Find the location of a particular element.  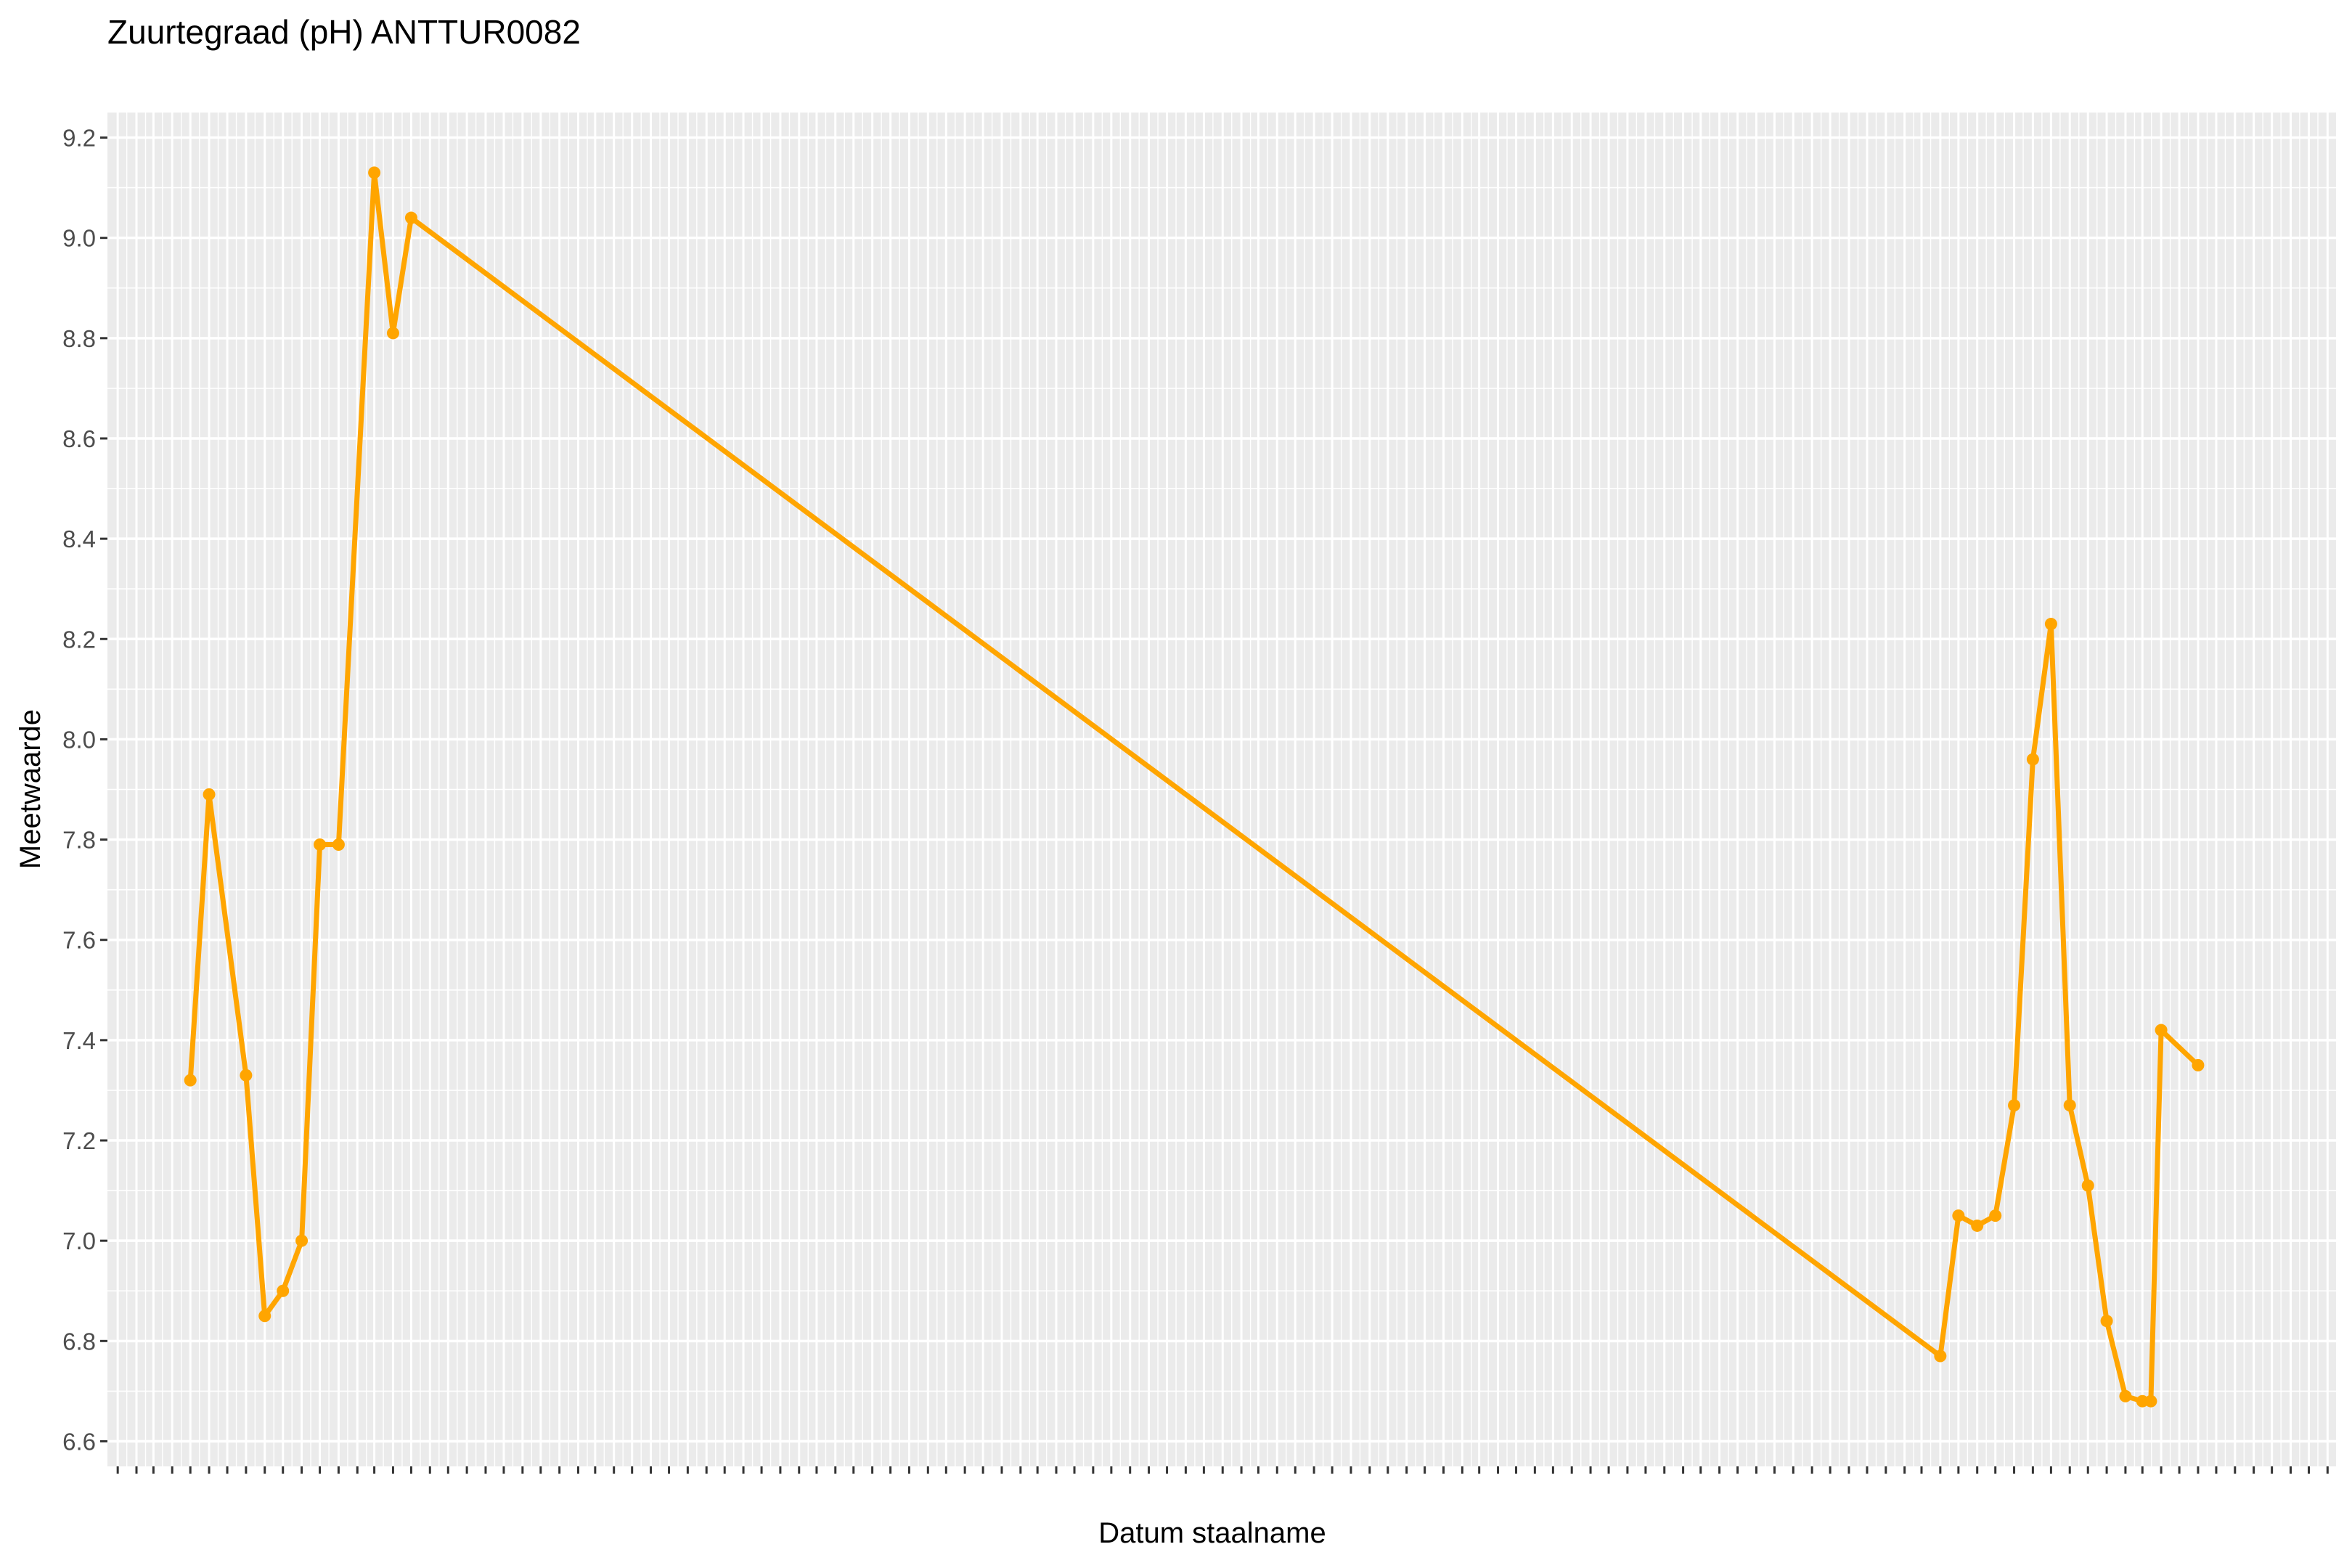

y-tick-label: 7.4 is located at coordinates (79, 1041).